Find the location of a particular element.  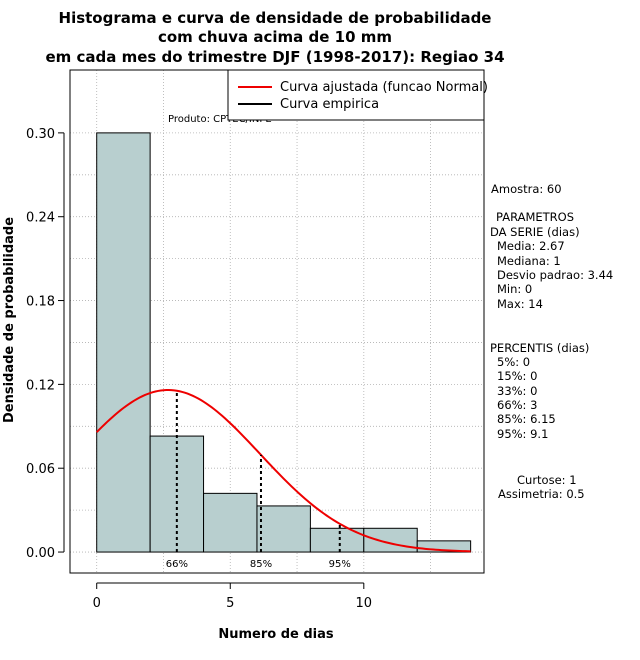

params-title-2: DA SERIE (dias) is located at coordinates (535, 232).